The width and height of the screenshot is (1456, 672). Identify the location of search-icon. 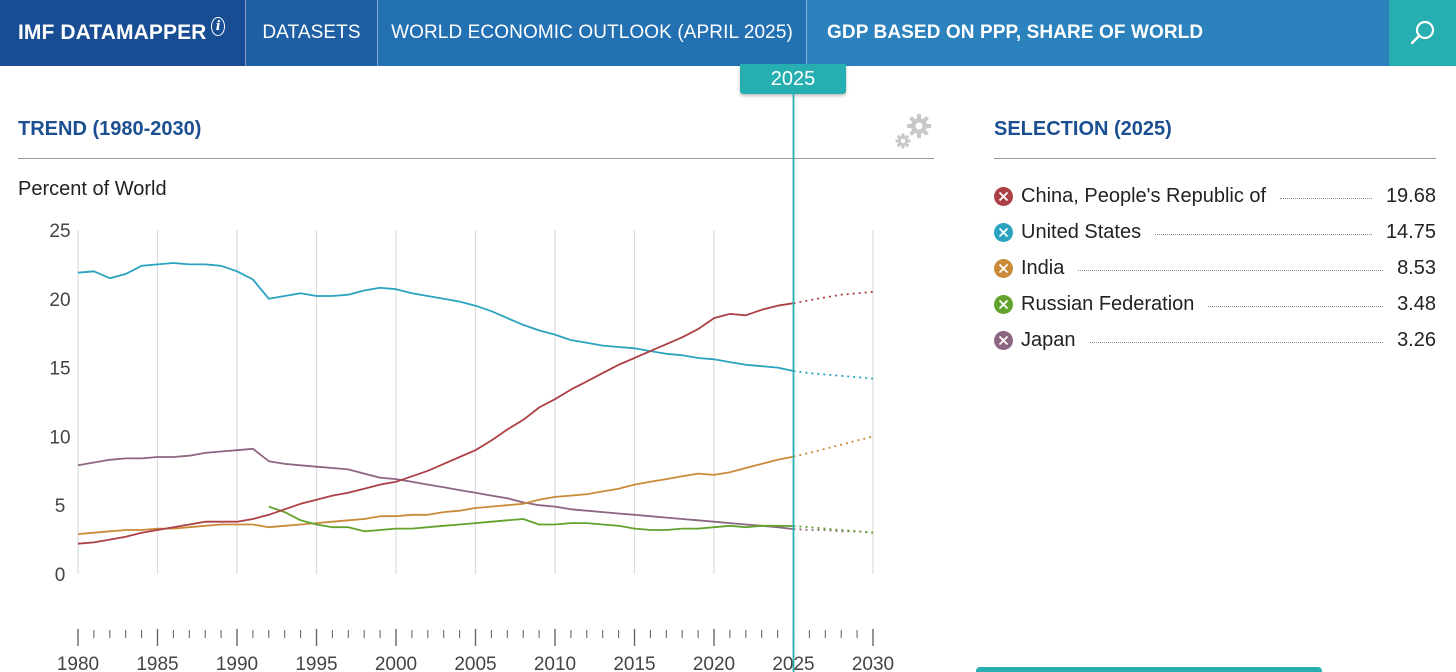
(1422, 32).